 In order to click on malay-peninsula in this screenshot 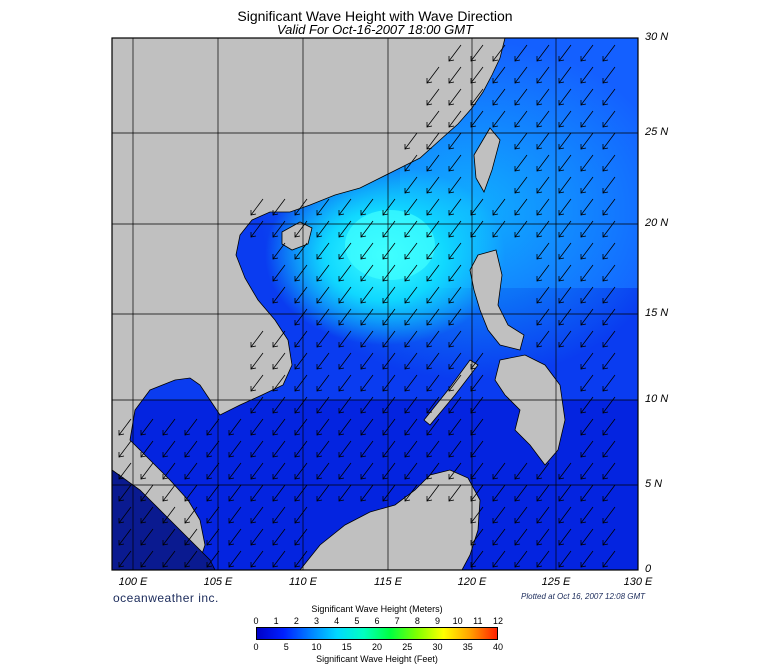, I will do `click(164, 519)`.